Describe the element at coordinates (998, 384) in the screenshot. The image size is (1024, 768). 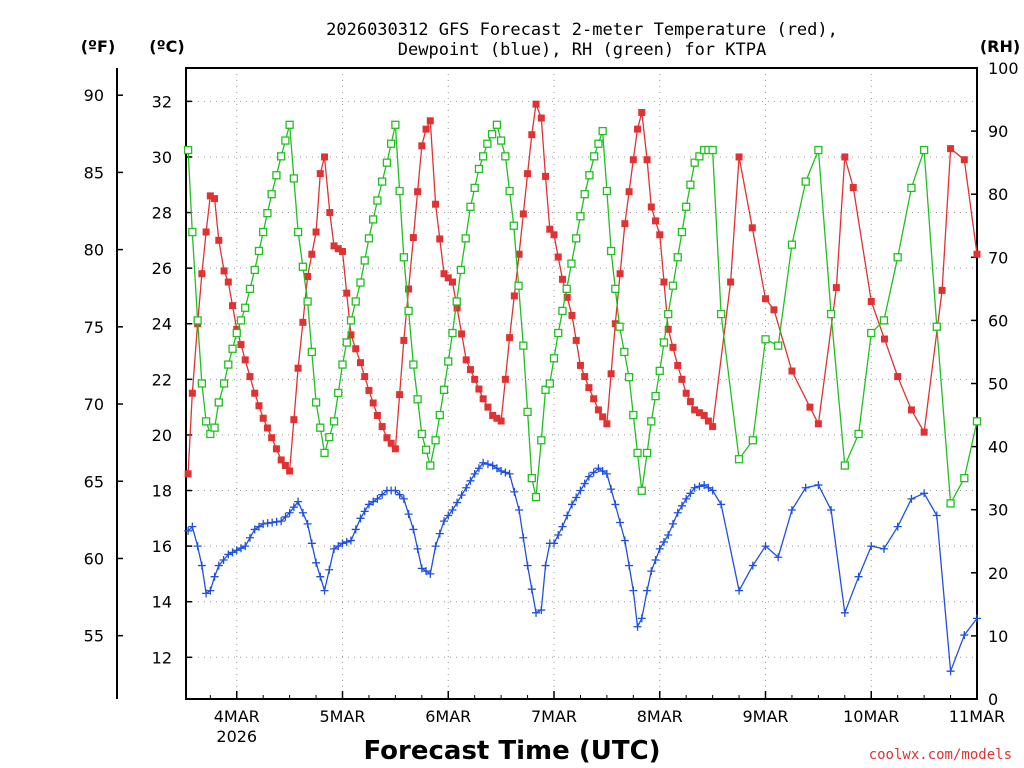
I see `rh-tick-label: 50` at that location.